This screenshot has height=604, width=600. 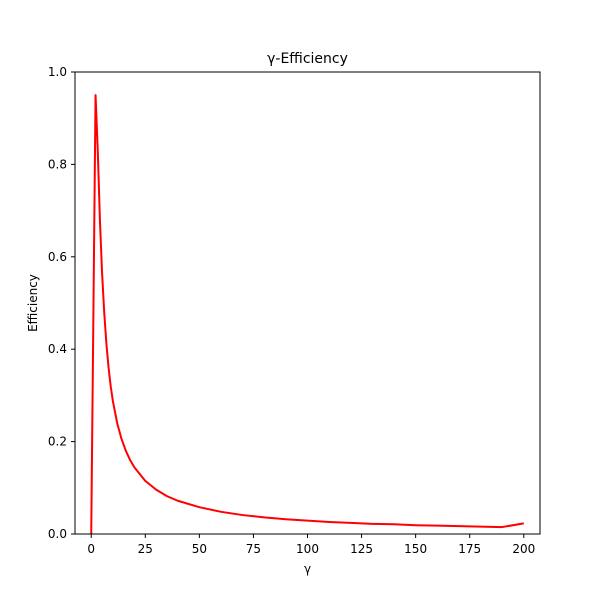 I want to click on x-tick-label: 25, so click(x=145, y=549).